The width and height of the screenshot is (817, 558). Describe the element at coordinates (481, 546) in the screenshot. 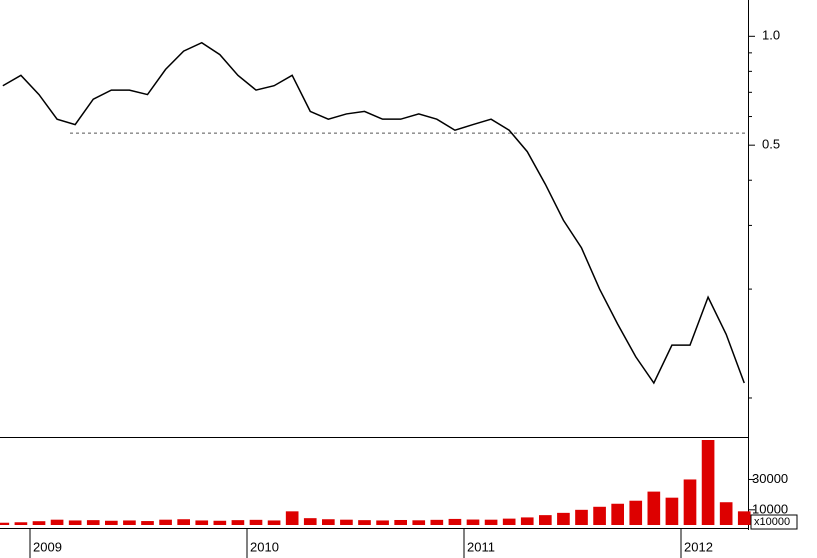

I see `x-tick-label: 2011` at that location.